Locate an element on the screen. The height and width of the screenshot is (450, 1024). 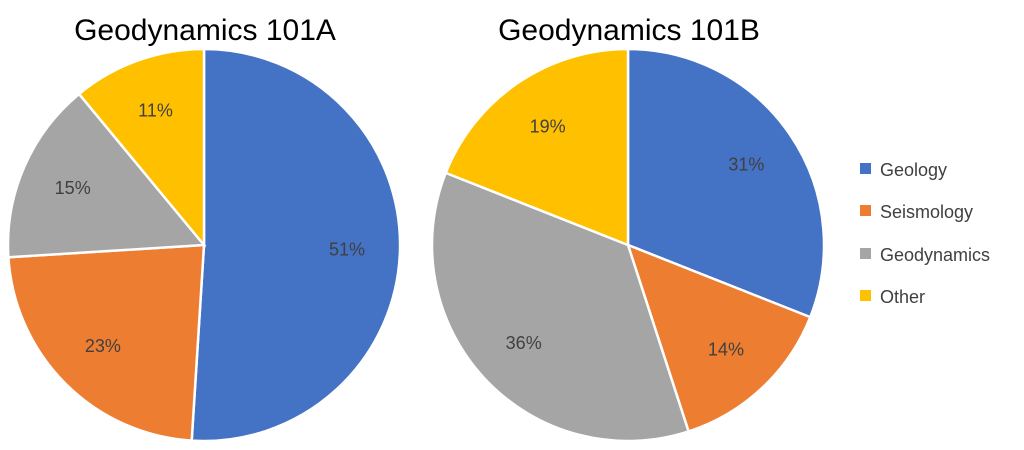
legend-swatch-geology is located at coordinates (865, 168).